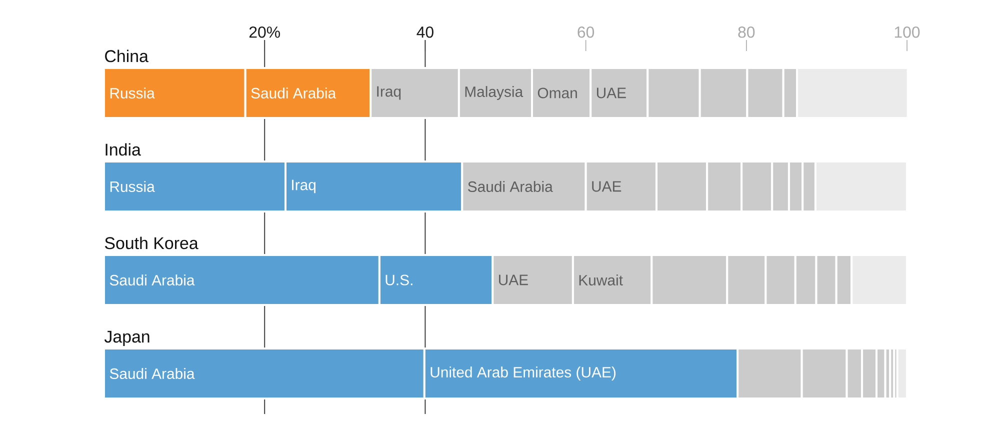 The height and width of the screenshot is (427, 997). I want to click on x-tick-label: 80, so click(746, 32).